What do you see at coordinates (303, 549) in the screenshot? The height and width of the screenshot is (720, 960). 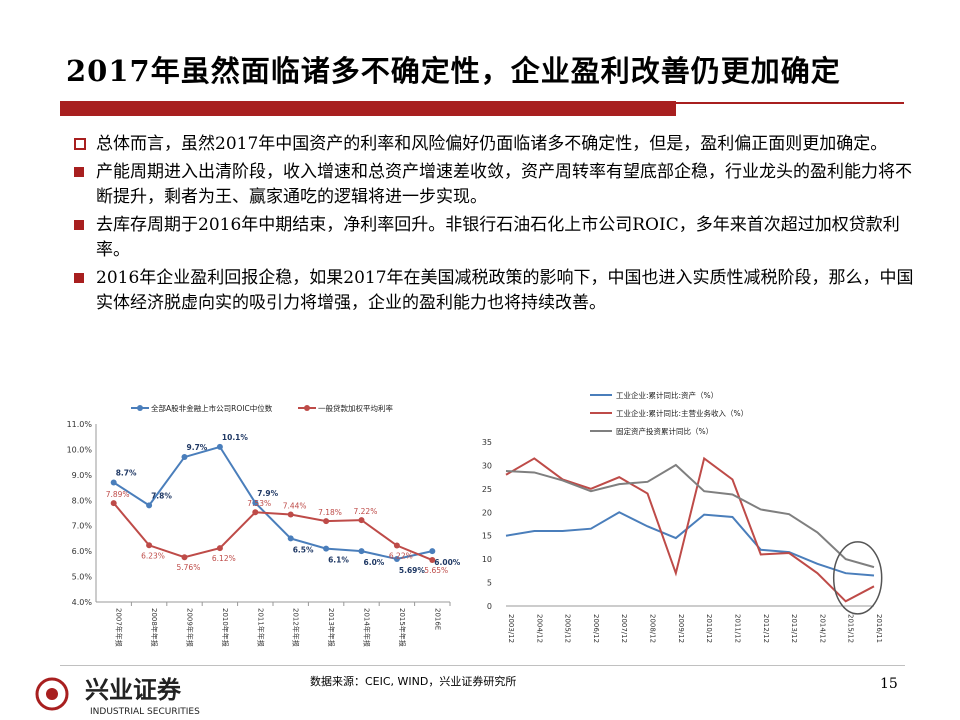 I see `data-label: 6.5%` at bounding box center [303, 549].